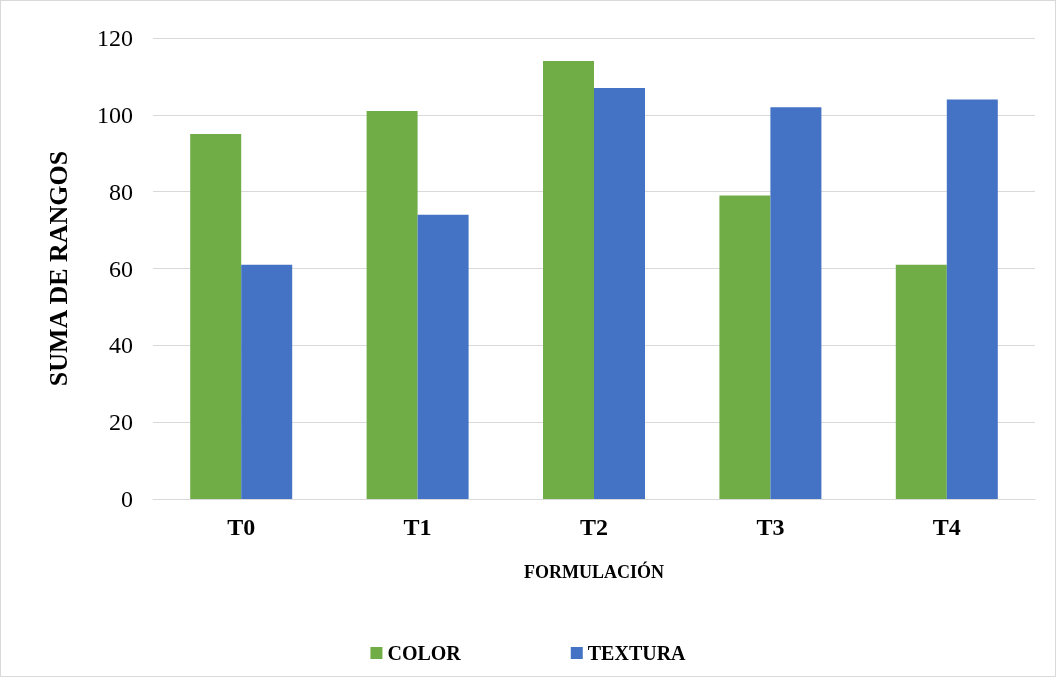 This screenshot has height=677, width=1056. Describe the element at coordinates (115, 38) in the screenshot. I see `y-tick-label: 120` at that location.